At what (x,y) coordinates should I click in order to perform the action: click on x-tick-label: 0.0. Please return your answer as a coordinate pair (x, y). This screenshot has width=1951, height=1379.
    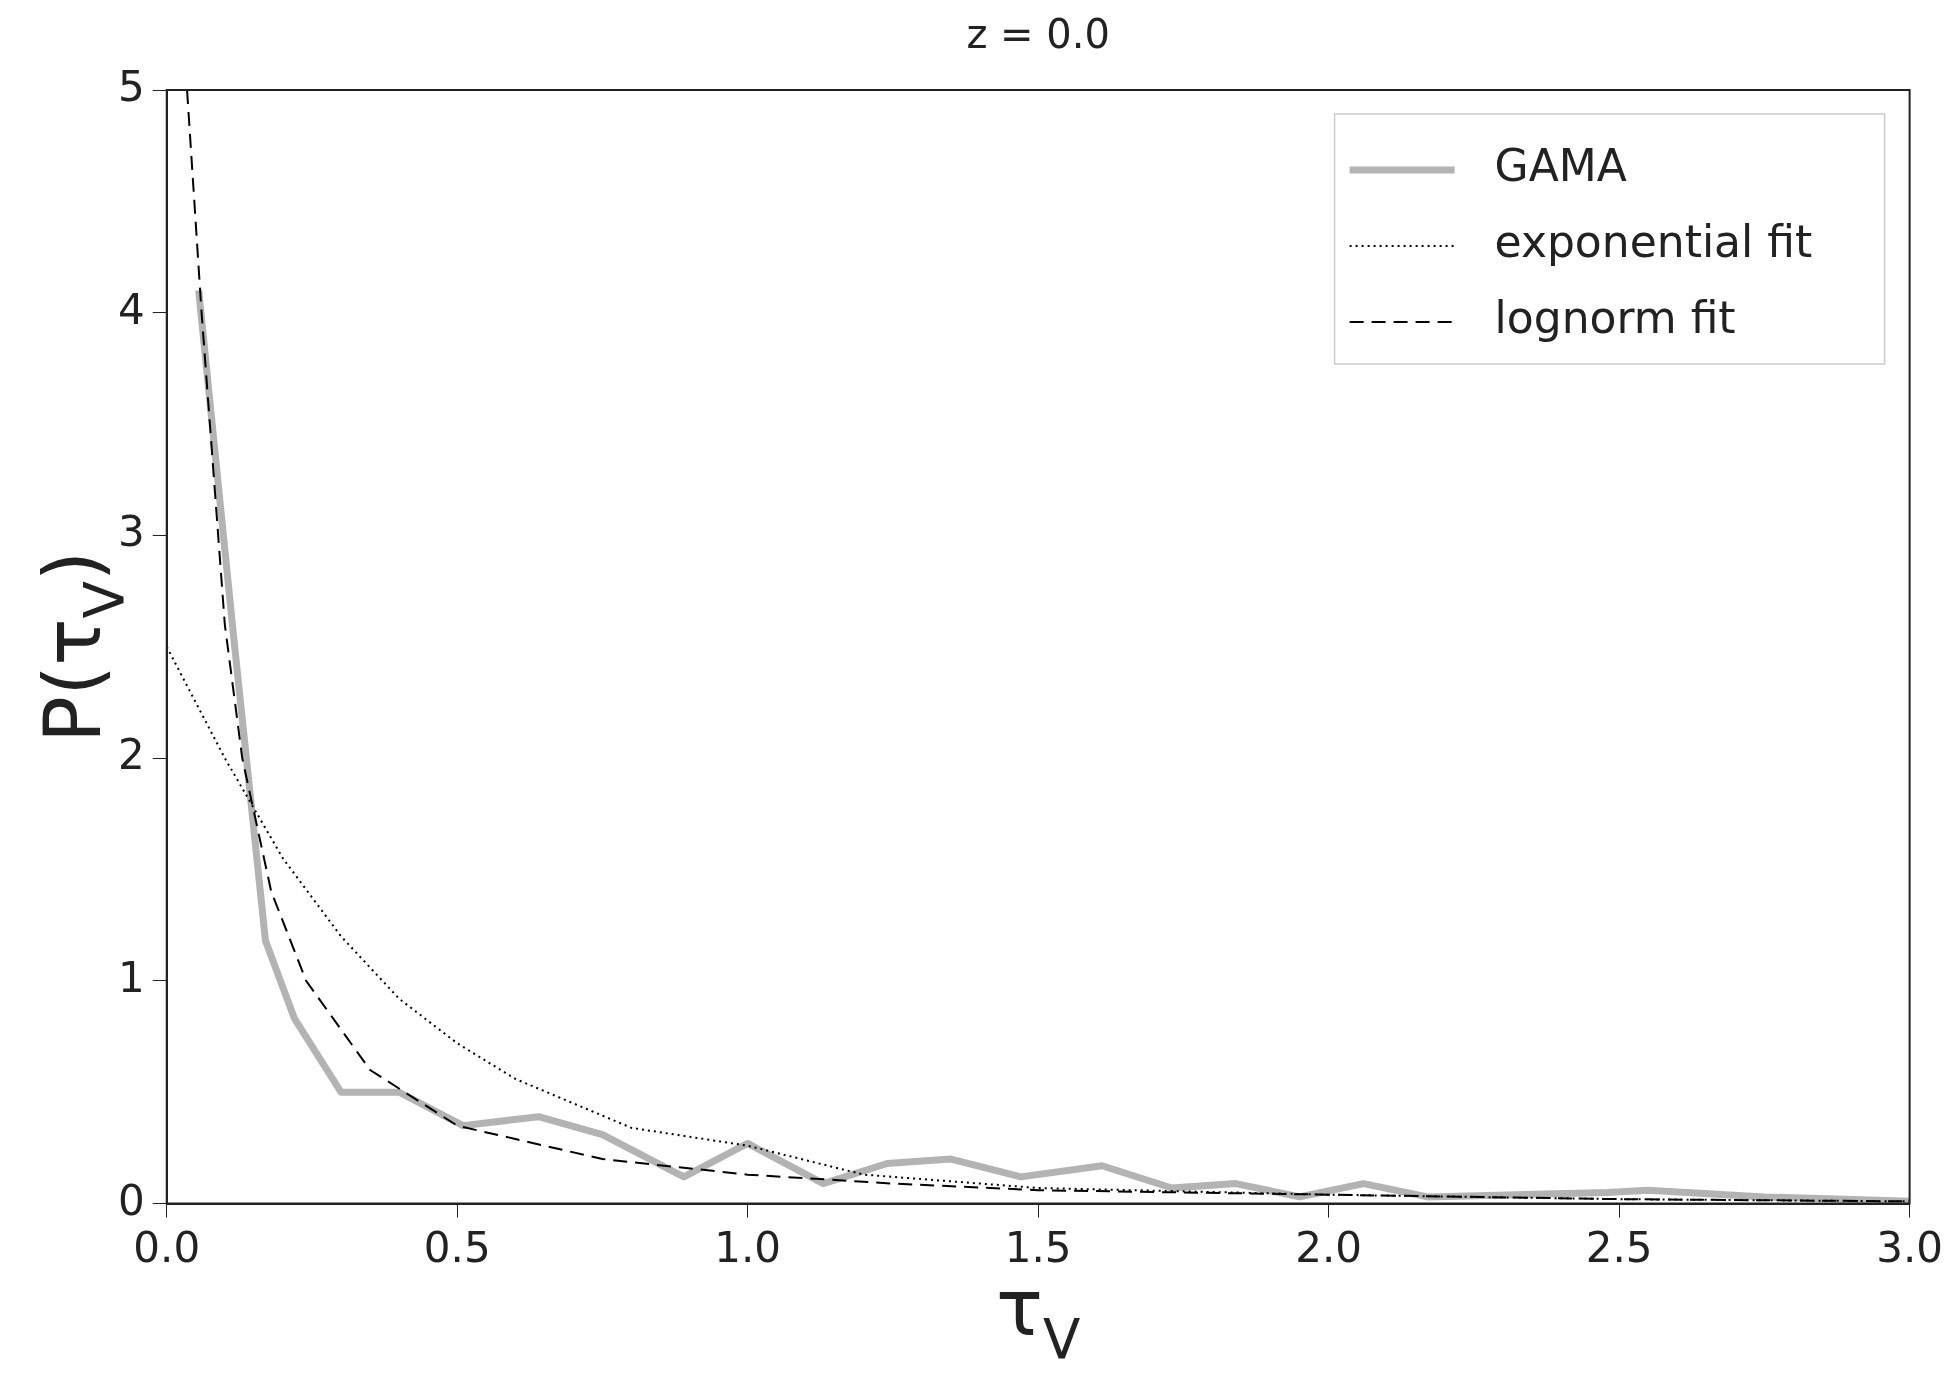
    Looking at the image, I should click on (167, 1247).